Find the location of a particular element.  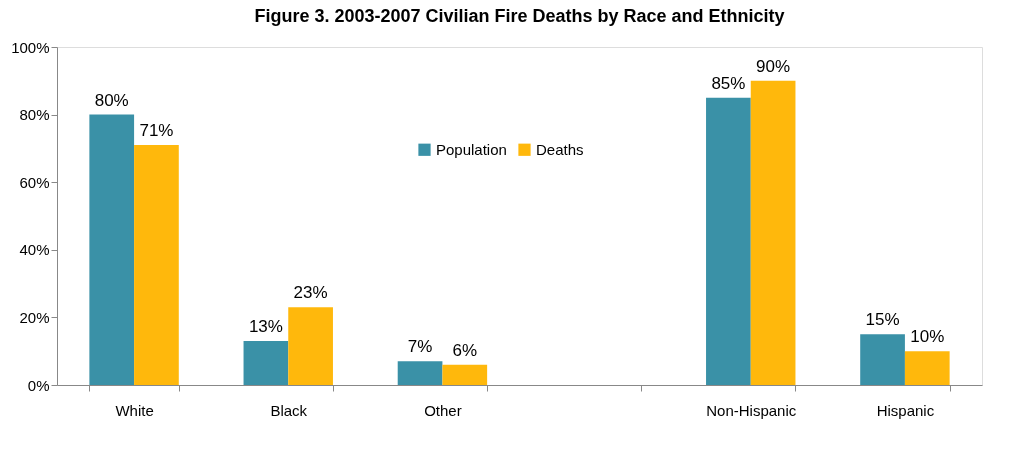

y-tick-label: 80% is located at coordinates (34, 115).